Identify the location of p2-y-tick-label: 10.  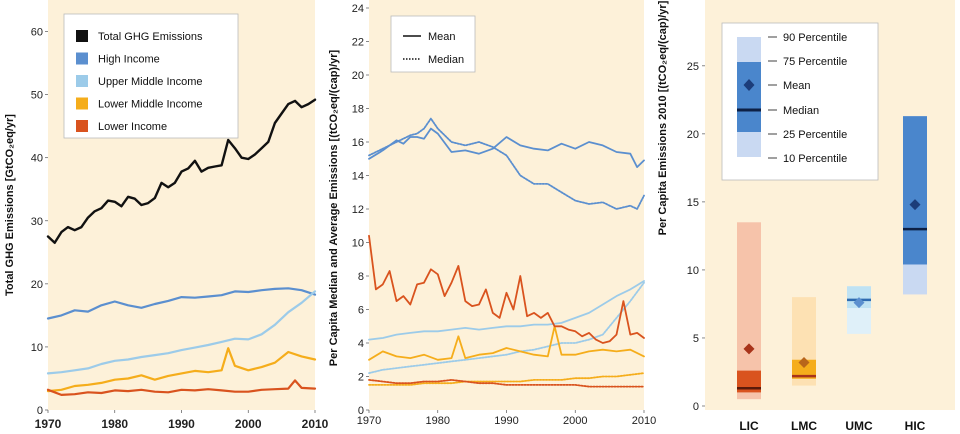
(358, 244).